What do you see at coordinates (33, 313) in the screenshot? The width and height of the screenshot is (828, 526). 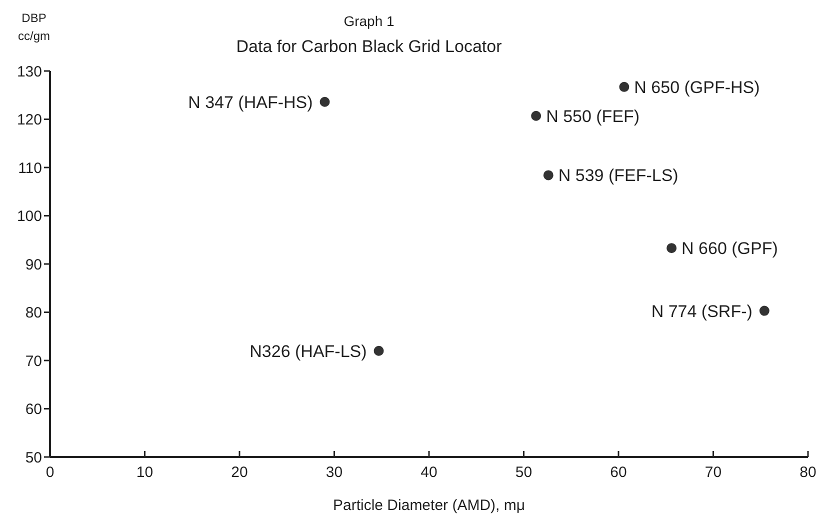 I see `y-tick-label: 80` at bounding box center [33, 313].